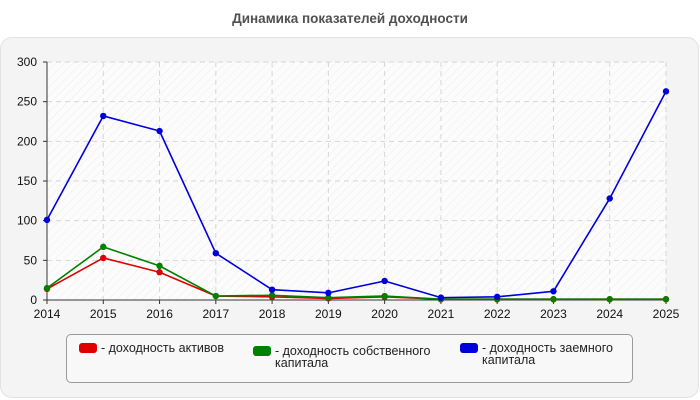  What do you see at coordinates (31, 260) in the screenshot?
I see `y-tick-label: 50` at bounding box center [31, 260].